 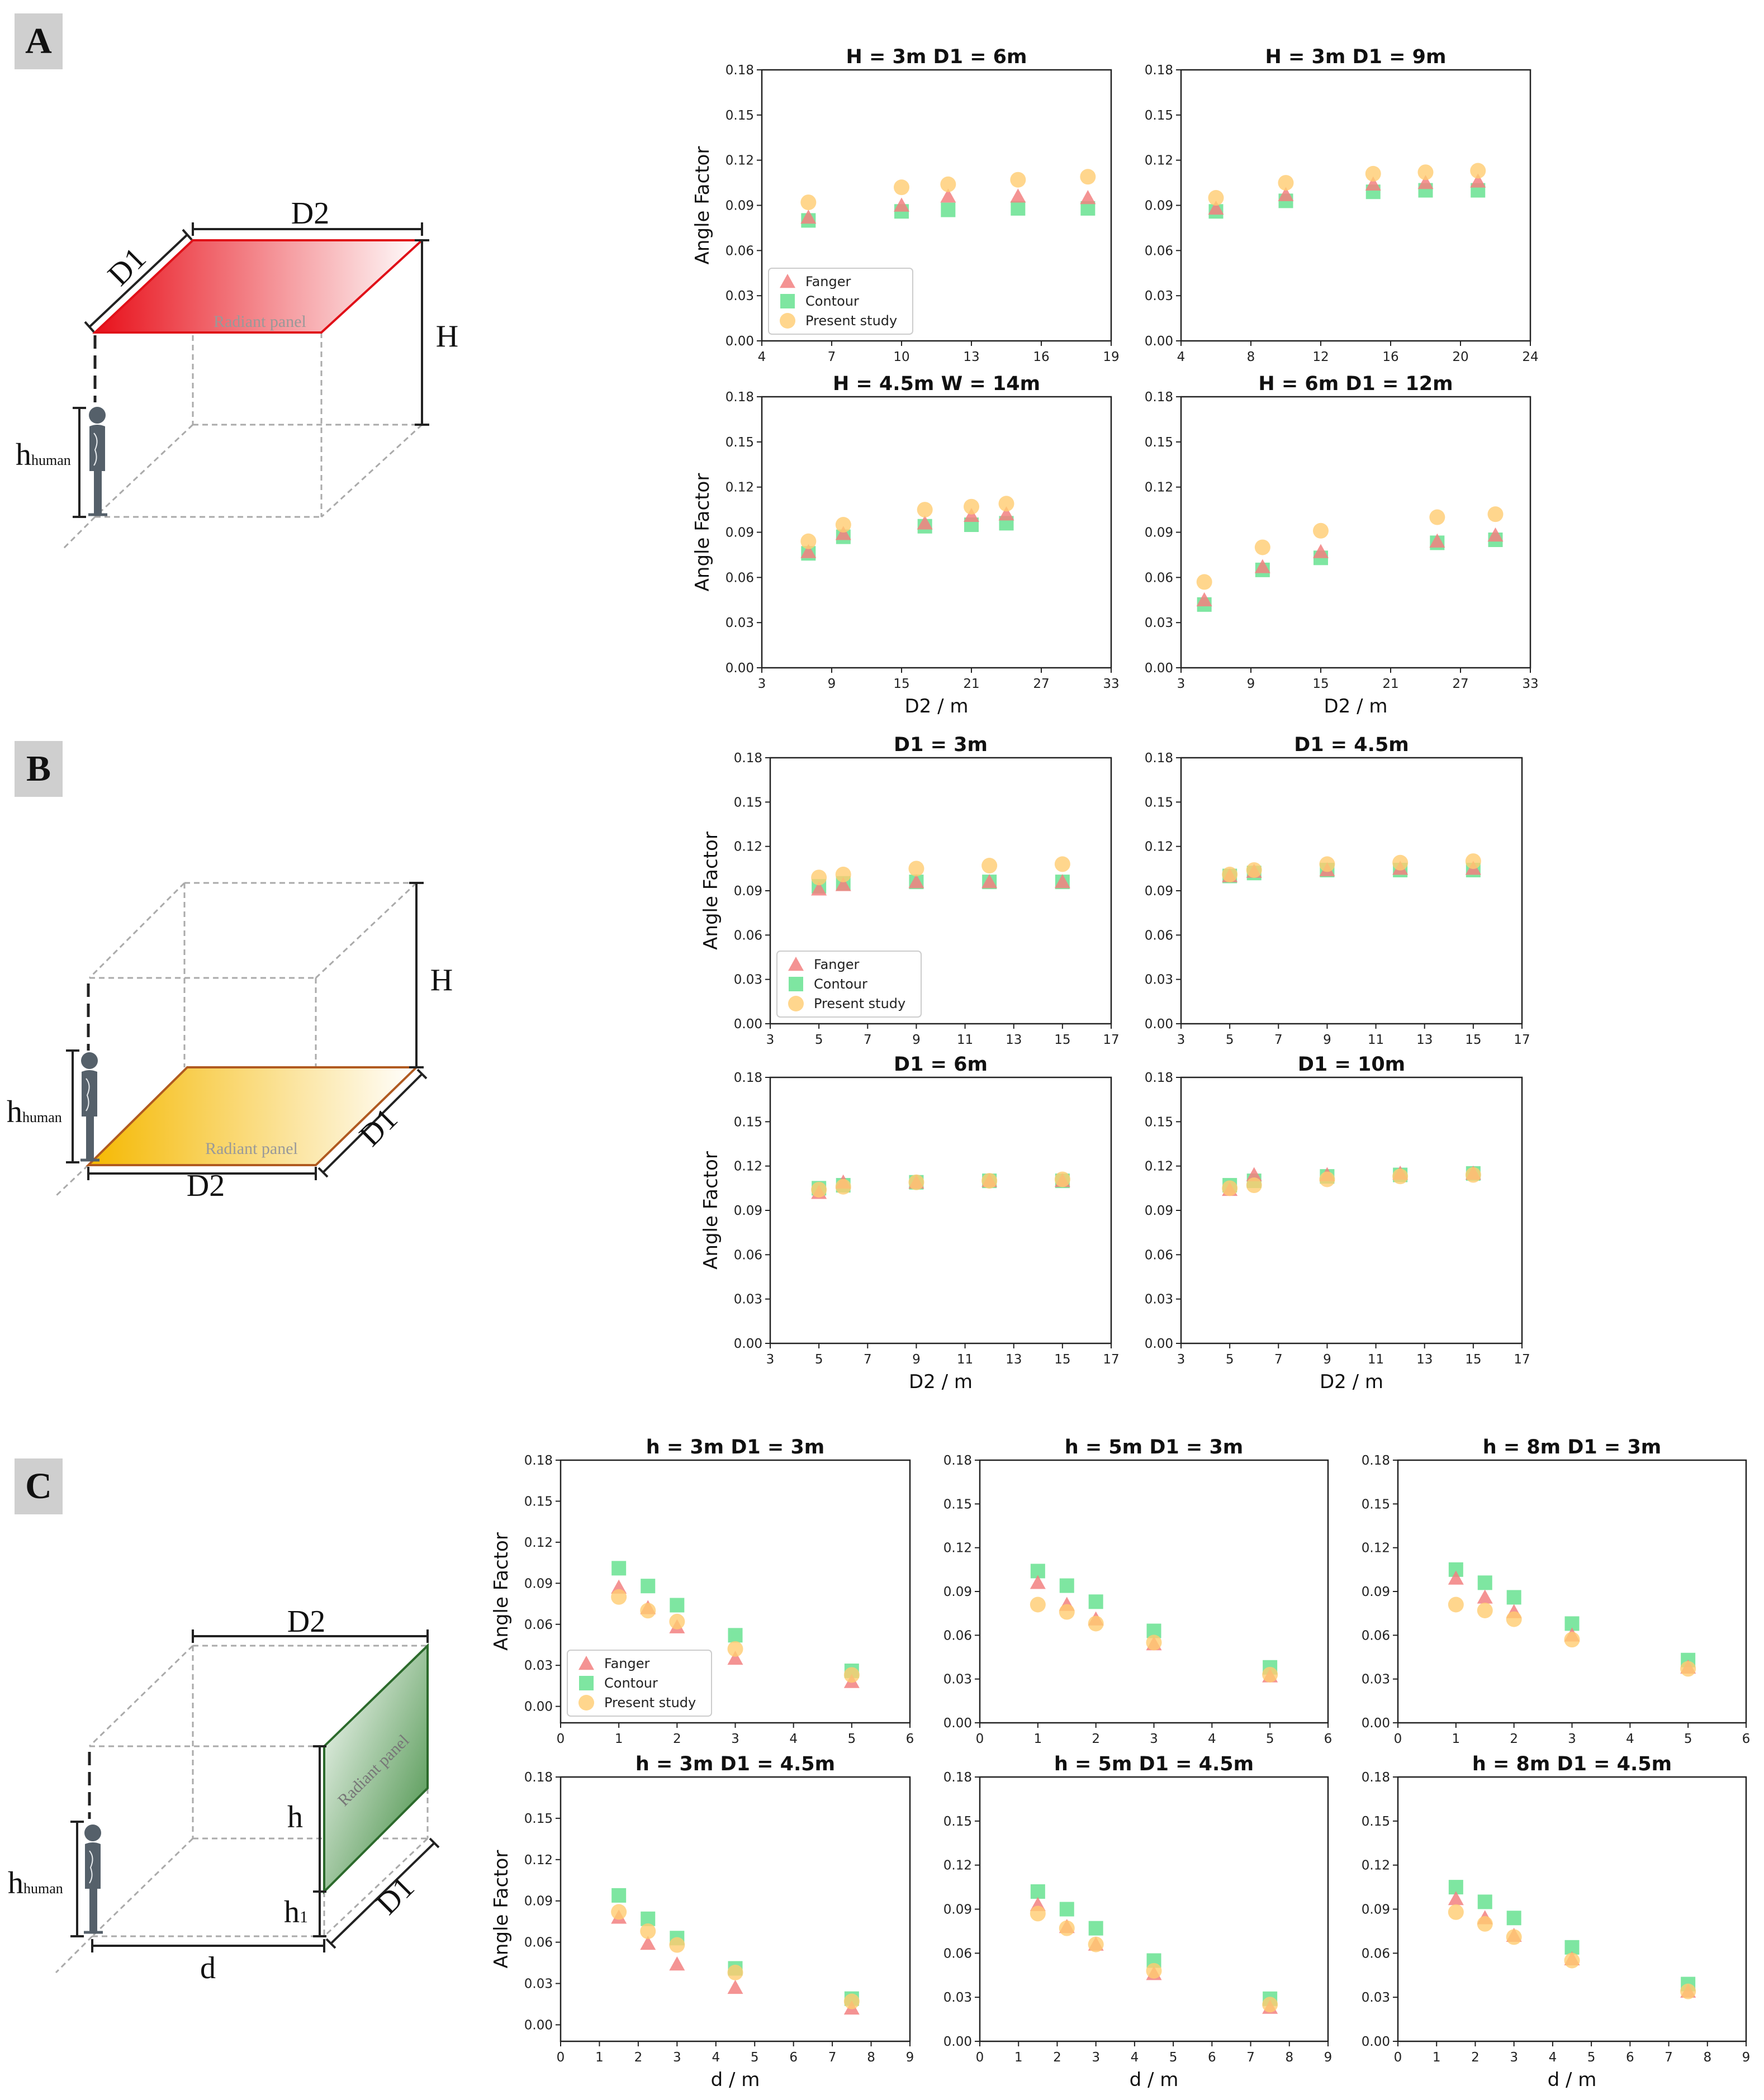 I want to click on label-d1-c: D1, so click(x=395, y=1895).